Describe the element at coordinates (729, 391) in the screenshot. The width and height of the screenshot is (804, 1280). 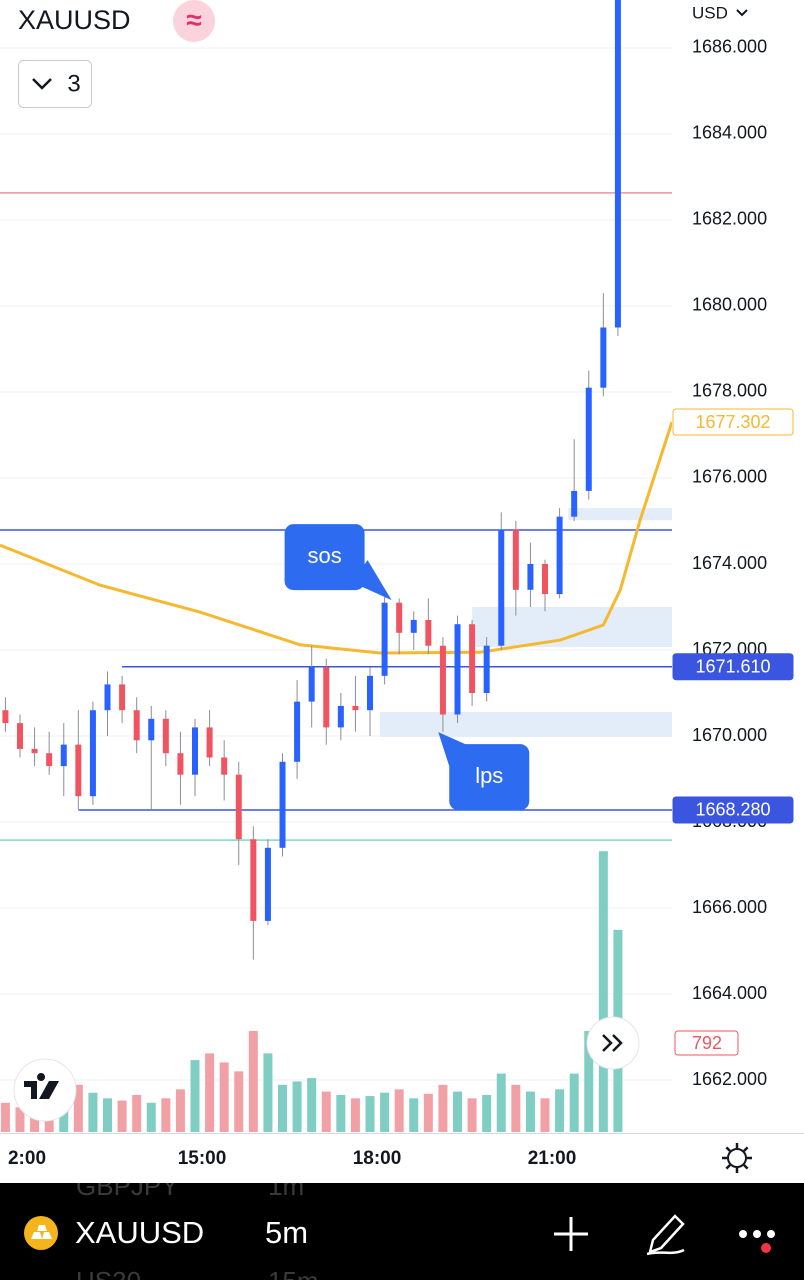
I see `y-tick-label: 1678.000` at that location.